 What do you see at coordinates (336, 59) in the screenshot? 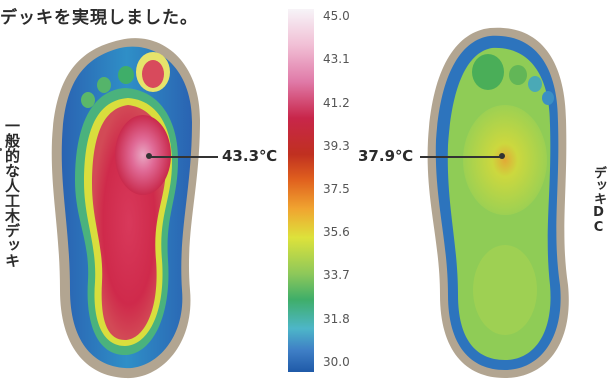
I see `scale-tick: 43.1` at bounding box center [336, 59].